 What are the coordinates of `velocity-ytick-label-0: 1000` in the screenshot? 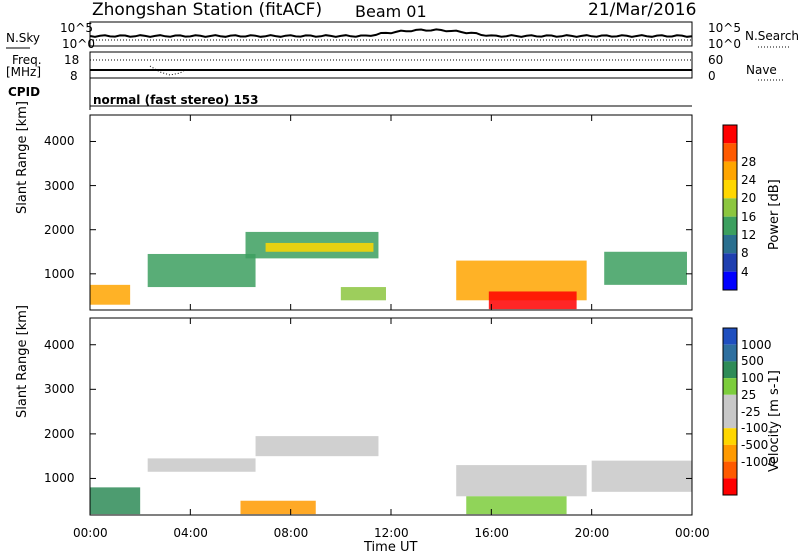 It's located at (59, 478).